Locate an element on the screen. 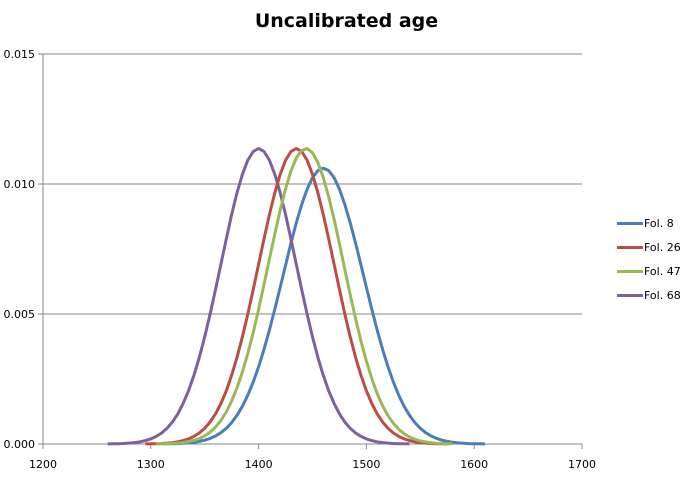 The height and width of the screenshot is (477, 693). legend-label: Fol. 26 is located at coordinates (662, 247).